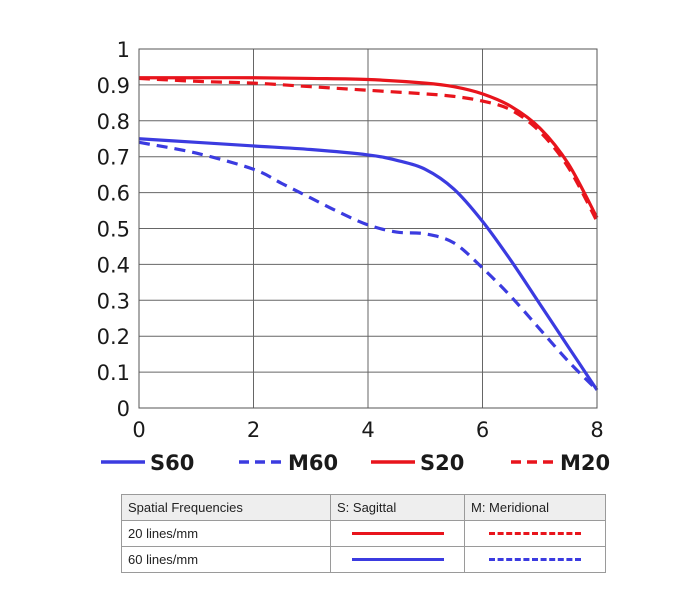 The height and width of the screenshot is (595, 700). I want to click on y-tick-label: 0, so click(123, 409).